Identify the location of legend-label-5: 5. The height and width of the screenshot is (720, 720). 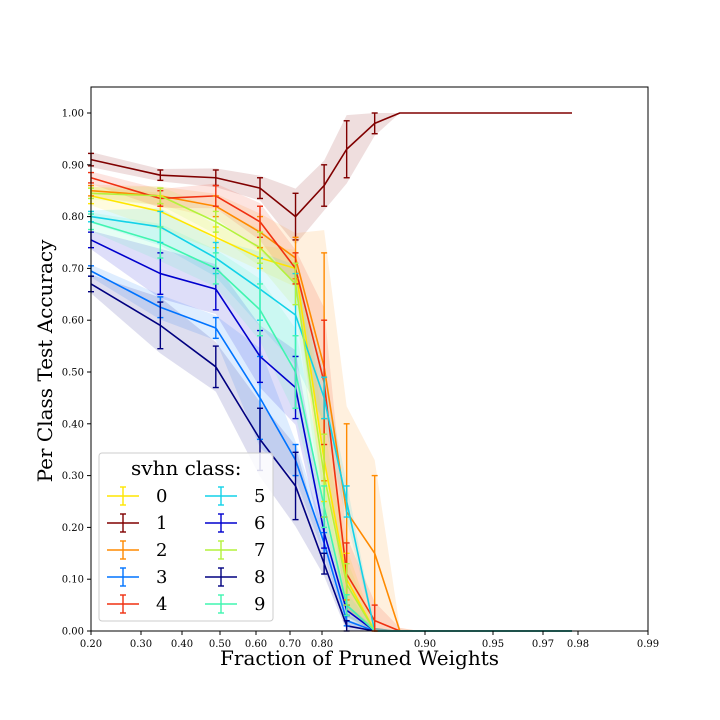
(259, 496).